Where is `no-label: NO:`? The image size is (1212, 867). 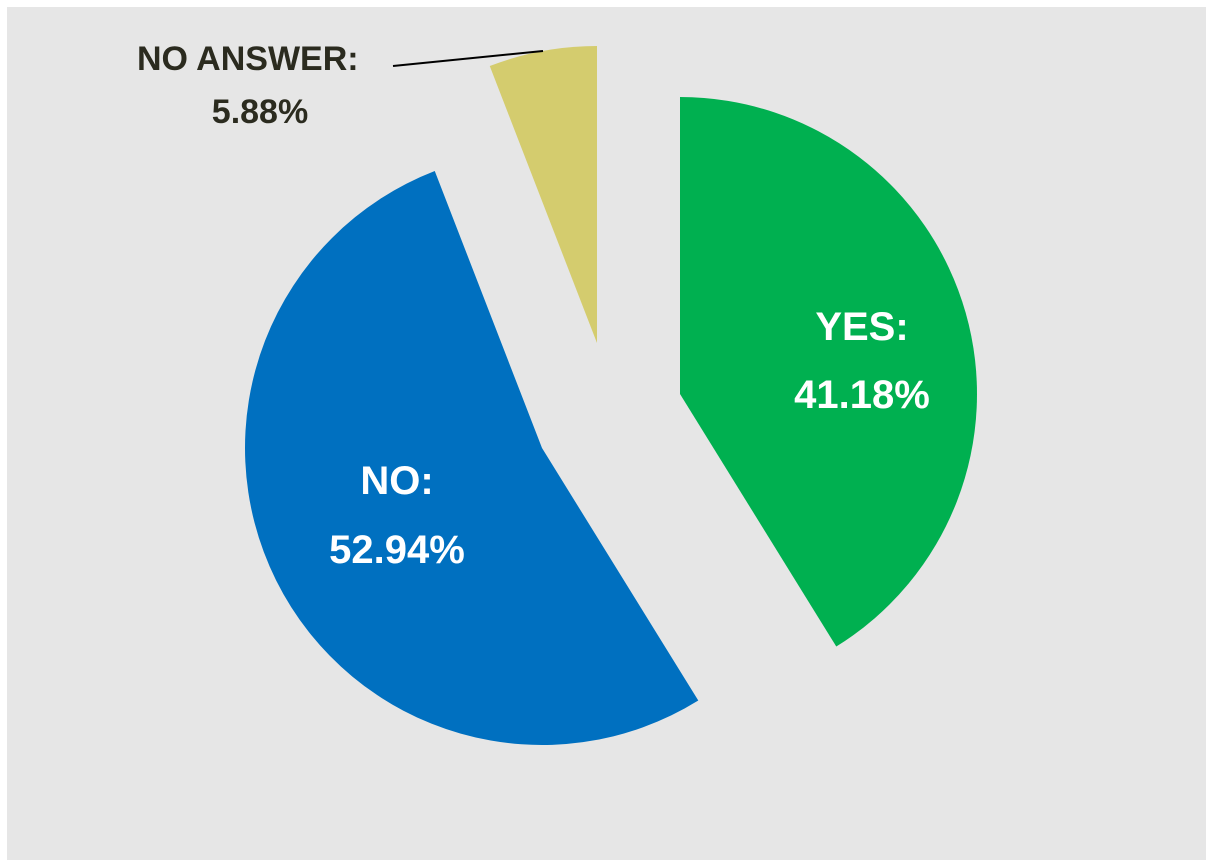 no-label: NO: is located at coordinates (396, 481).